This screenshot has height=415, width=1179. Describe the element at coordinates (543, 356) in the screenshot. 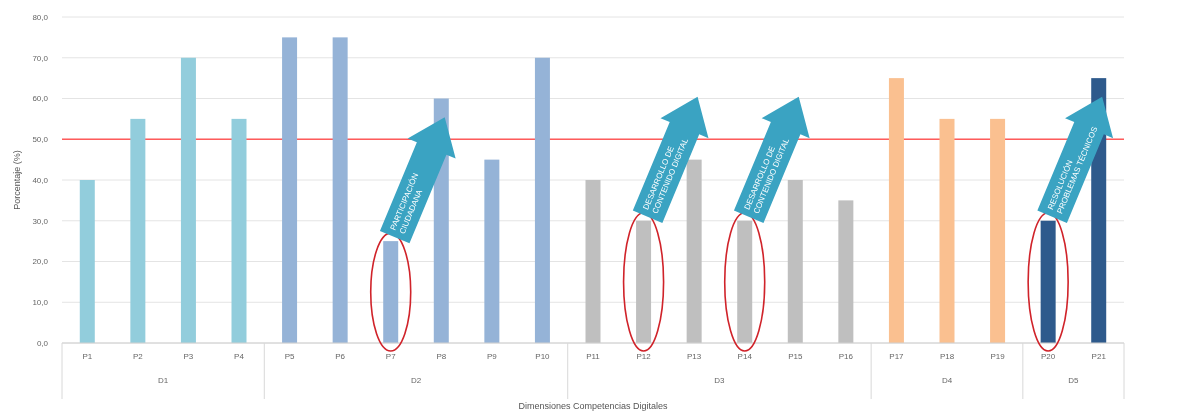

I see `x-tick-label: P10` at that location.